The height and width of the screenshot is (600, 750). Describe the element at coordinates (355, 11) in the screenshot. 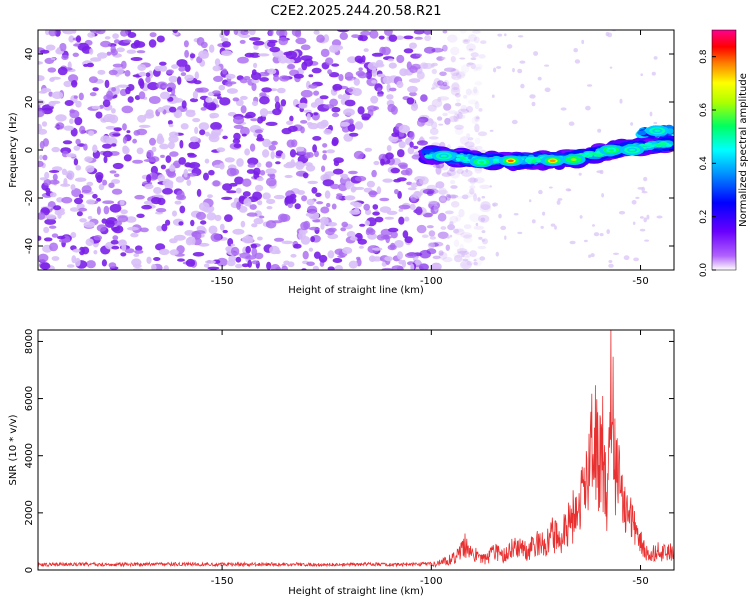

I see `figure-title: C2E2.2025.244.20.58.R21` at that location.